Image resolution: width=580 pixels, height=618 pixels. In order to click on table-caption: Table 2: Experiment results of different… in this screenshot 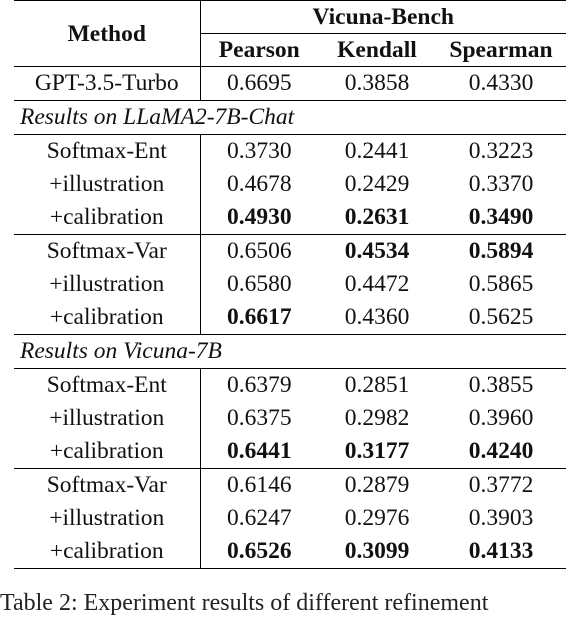, I will do `click(244, 603)`.